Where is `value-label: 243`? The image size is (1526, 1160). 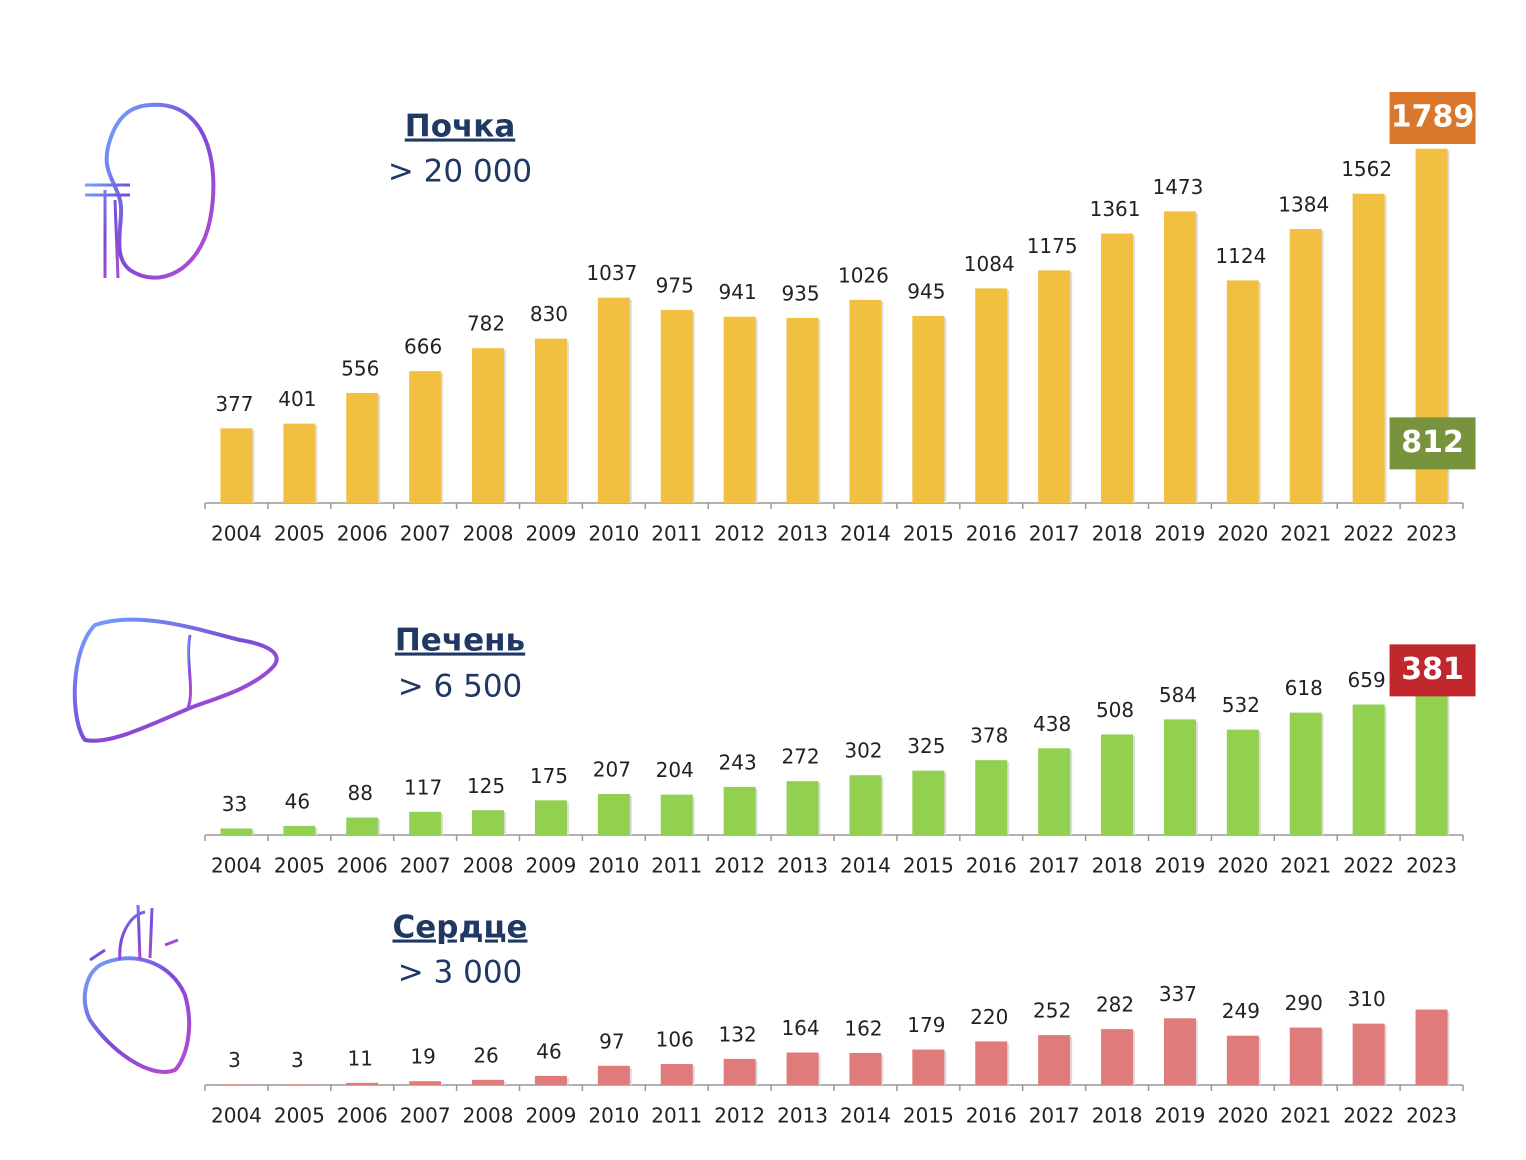
value-label: 243 is located at coordinates (738, 762).